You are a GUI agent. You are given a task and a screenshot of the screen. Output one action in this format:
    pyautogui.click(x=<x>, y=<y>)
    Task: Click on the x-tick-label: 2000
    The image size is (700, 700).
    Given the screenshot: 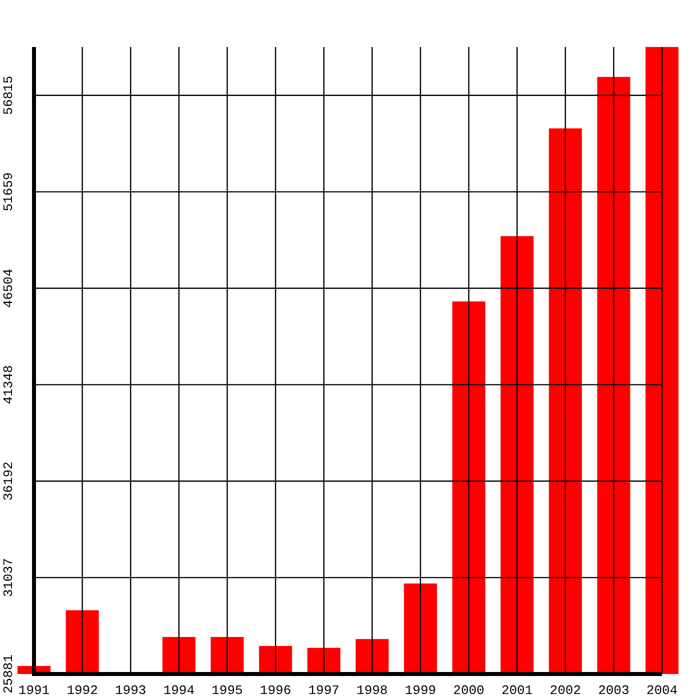 What is the action you would take?
    pyautogui.click(x=468, y=690)
    